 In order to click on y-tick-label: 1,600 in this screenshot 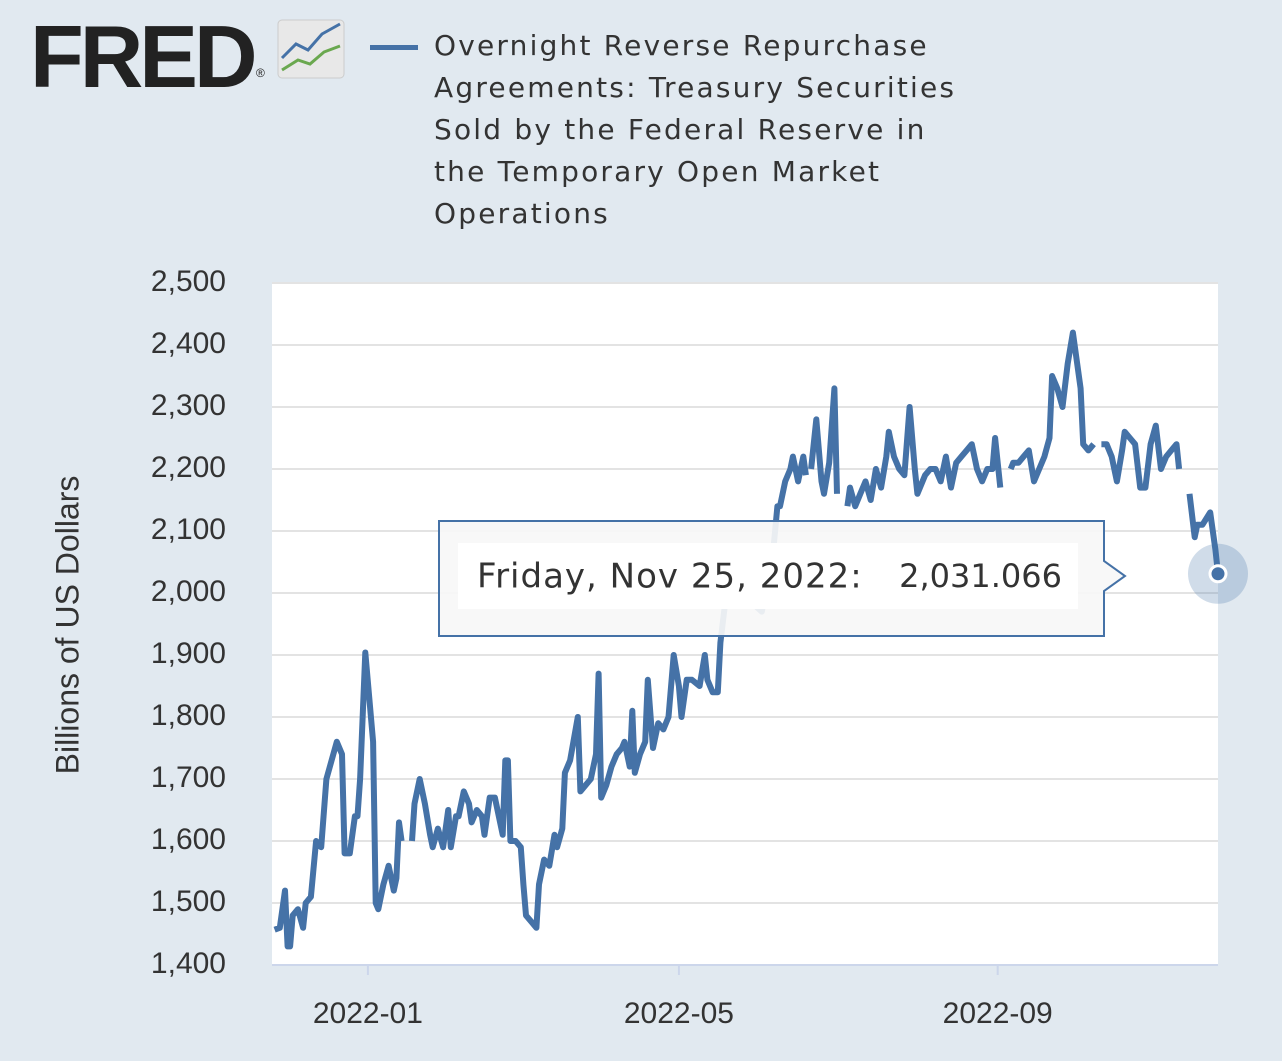, I will do `click(188, 839)`.